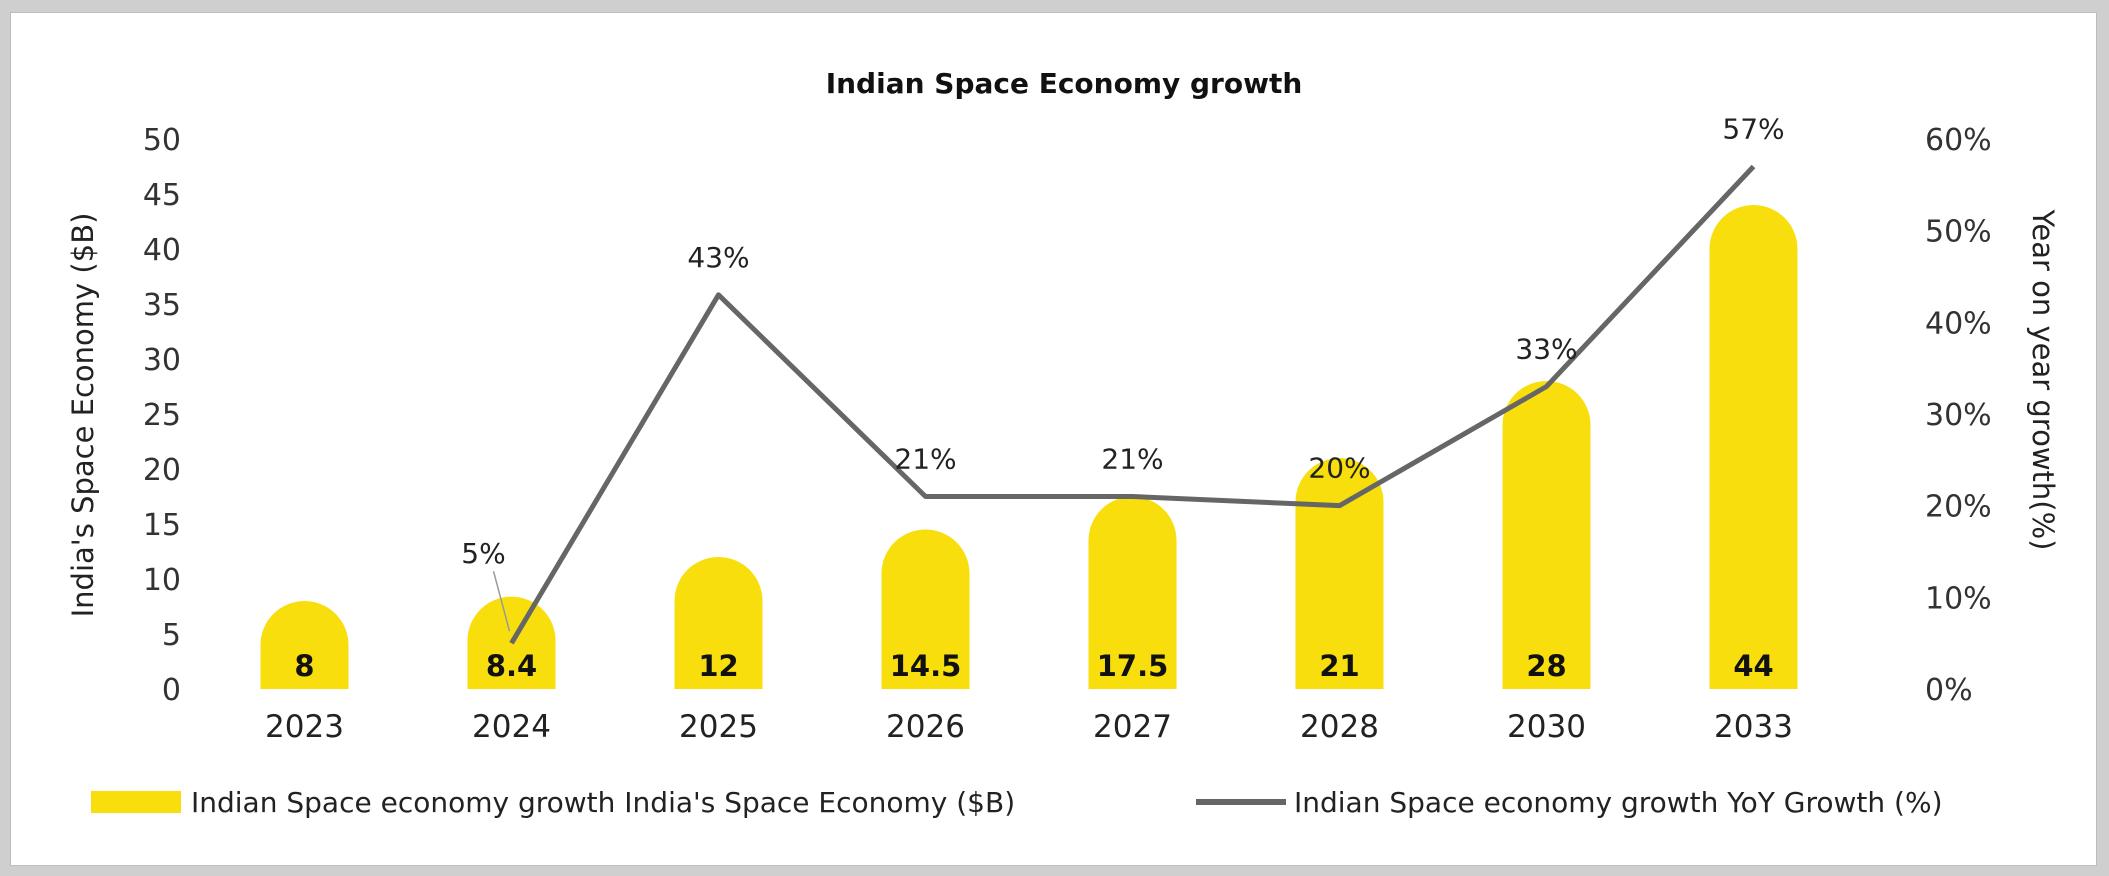 The image size is (2109, 876). What do you see at coordinates (1339, 666) in the screenshot?
I see `bar-value-label: 21` at bounding box center [1339, 666].